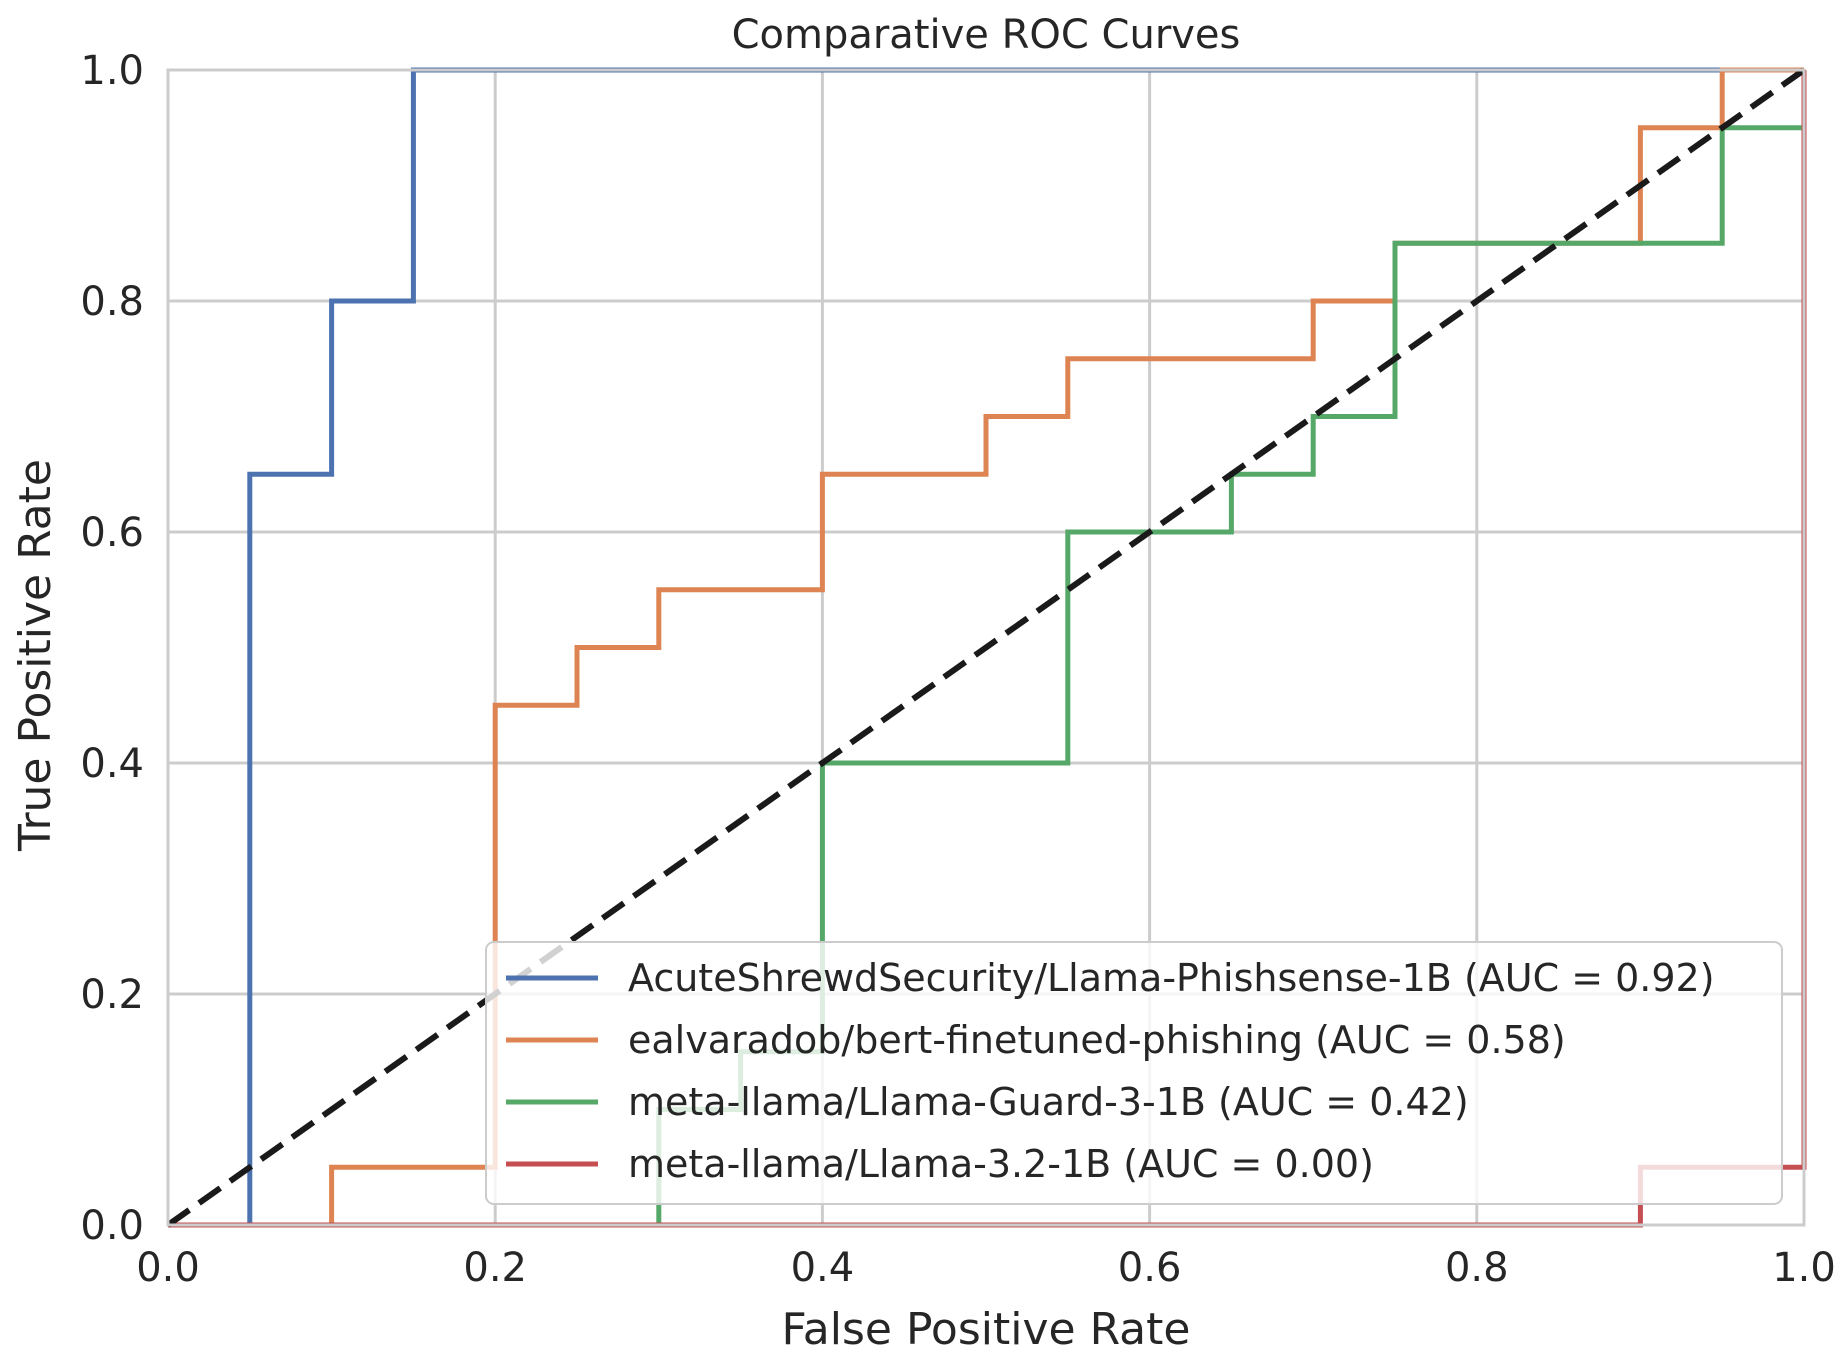 This screenshot has width=1846, height=1362. I want to click on x-tick-label: 1.0, so click(1804, 1268).